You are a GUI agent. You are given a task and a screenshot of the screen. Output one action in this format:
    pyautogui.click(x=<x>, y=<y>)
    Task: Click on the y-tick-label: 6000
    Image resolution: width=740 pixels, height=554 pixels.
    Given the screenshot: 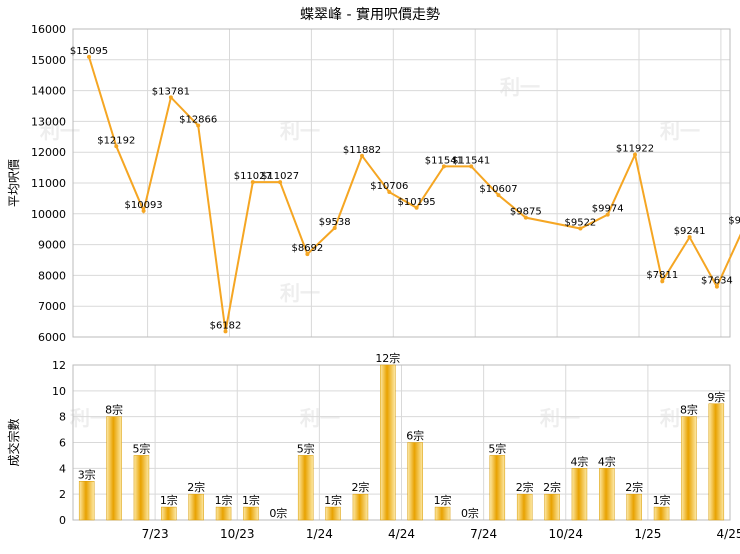 What is the action you would take?
    pyautogui.click(x=52, y=337)
    